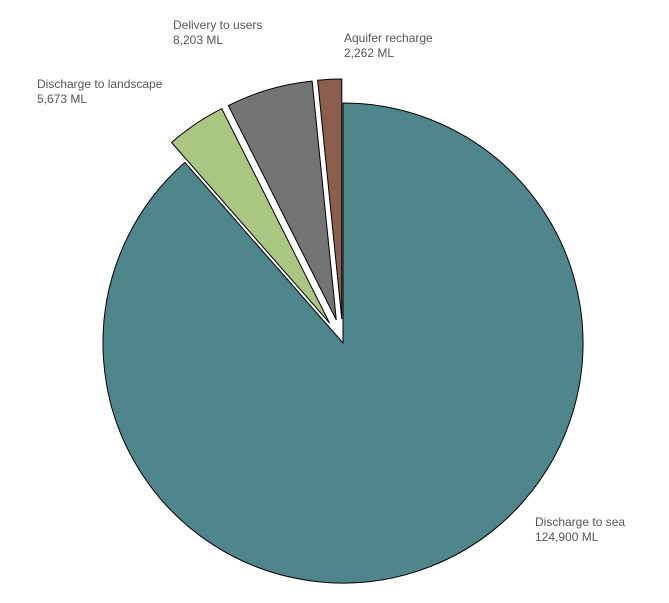 This screenshot has width=669, height=603. What do you see at coordinates (198, 40) in the screenshot?
I see `value-delivery-to-users: 8,203 ML` at bounding box center [198, 40].